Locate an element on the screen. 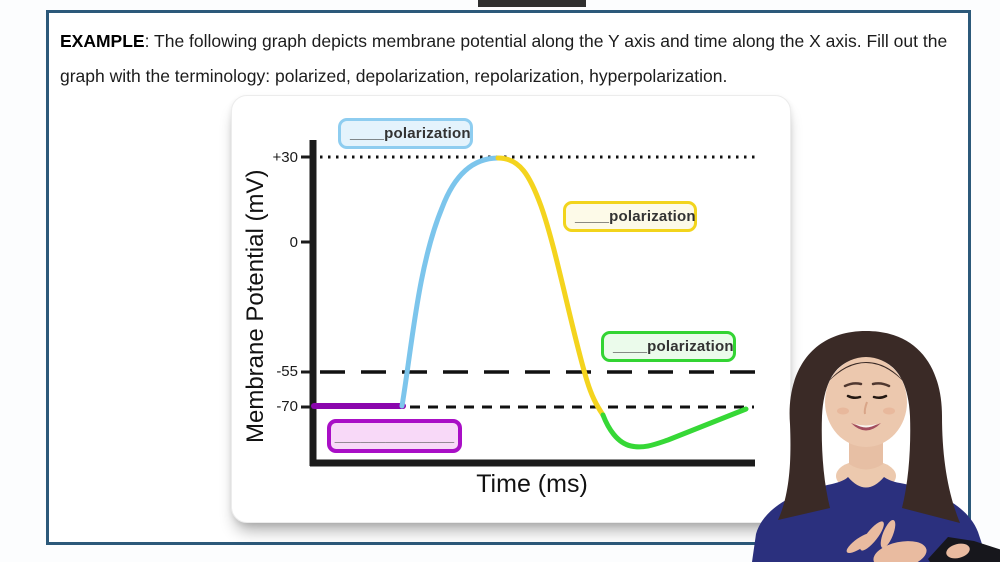 The height and width of the screenshot is (562, 1000). presenter-nose is located at coordinates (865, 408).